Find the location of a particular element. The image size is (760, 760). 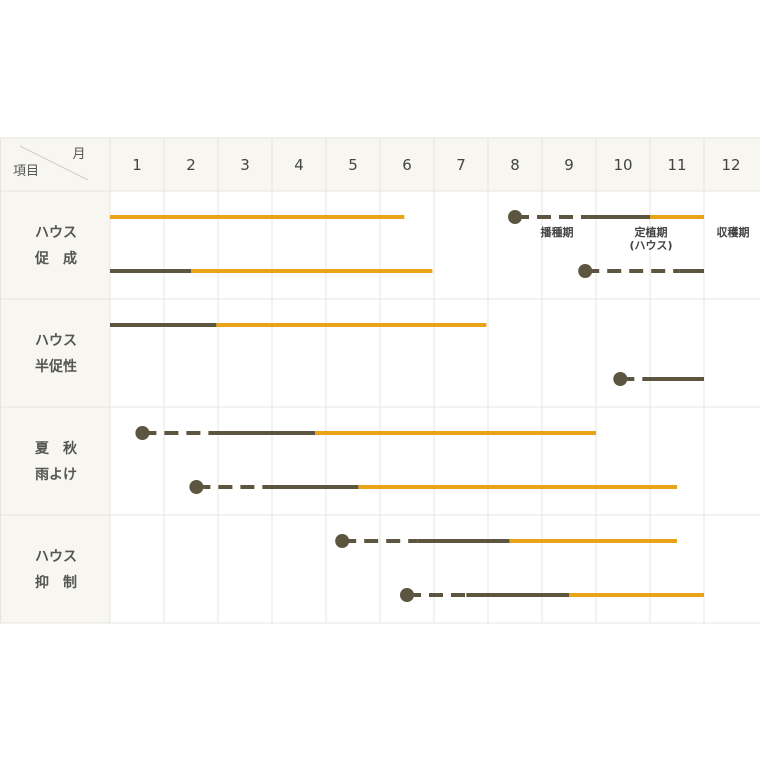

month-label: 11 is located at coordinates (676, 165).